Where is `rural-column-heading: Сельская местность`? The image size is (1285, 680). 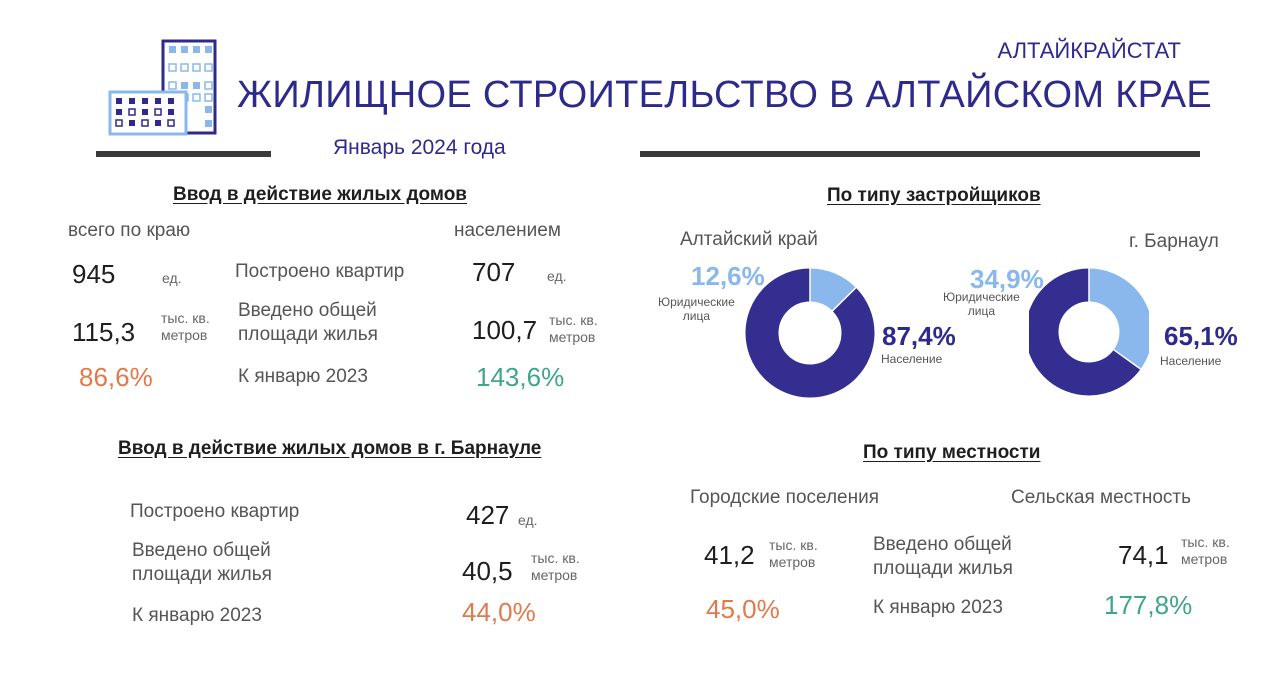 rural-column-heading: Сельская местность is located at coordinates (1101, 497).